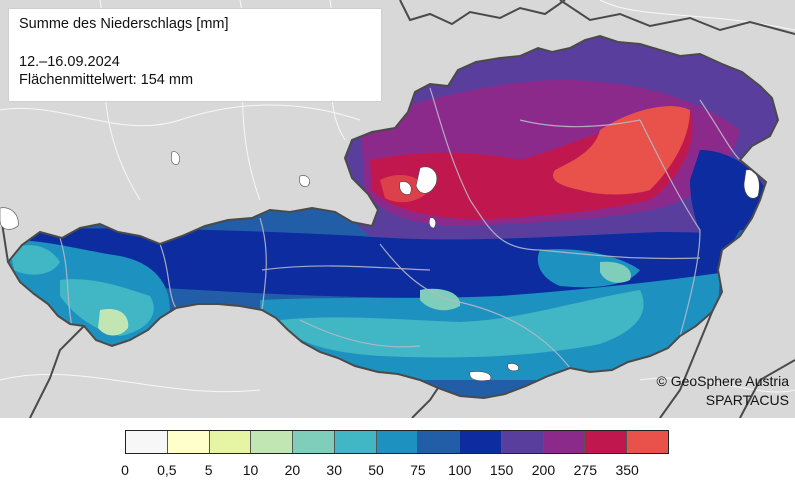 Image resolution: width=795 pixels, height=486 pixels. I want to click on legend-tick-label: 0, so click(125, 470).